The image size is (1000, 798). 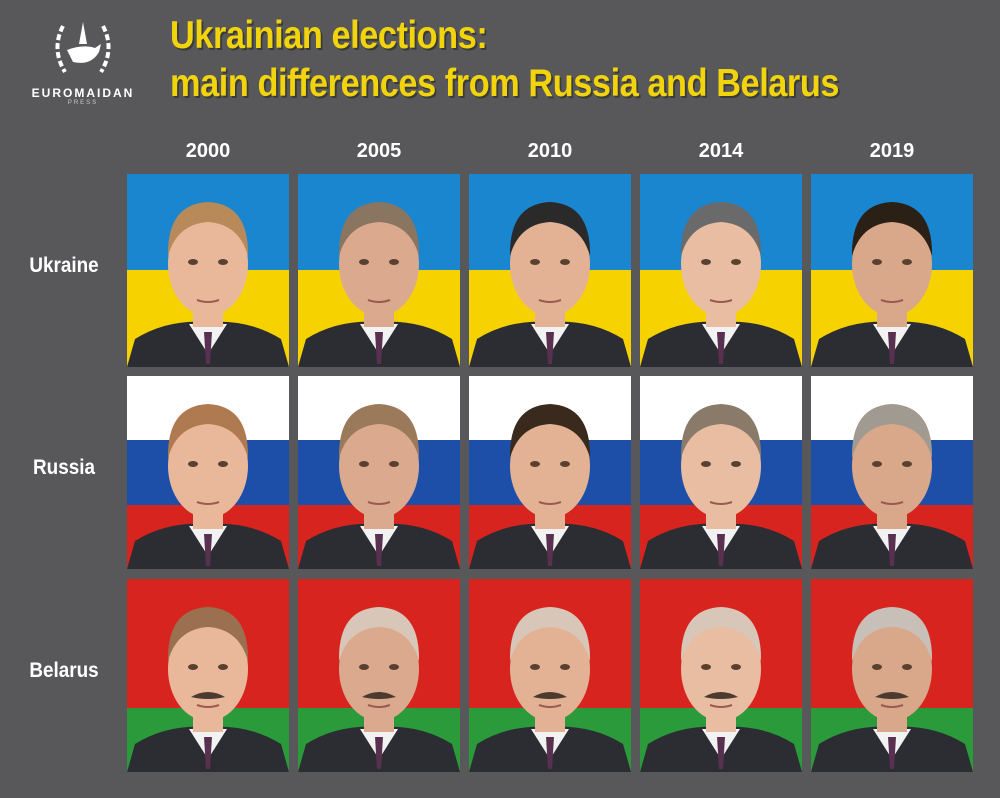 I want to click on title-line-1: Ukrainian elections:, so click(x=329, y=35).